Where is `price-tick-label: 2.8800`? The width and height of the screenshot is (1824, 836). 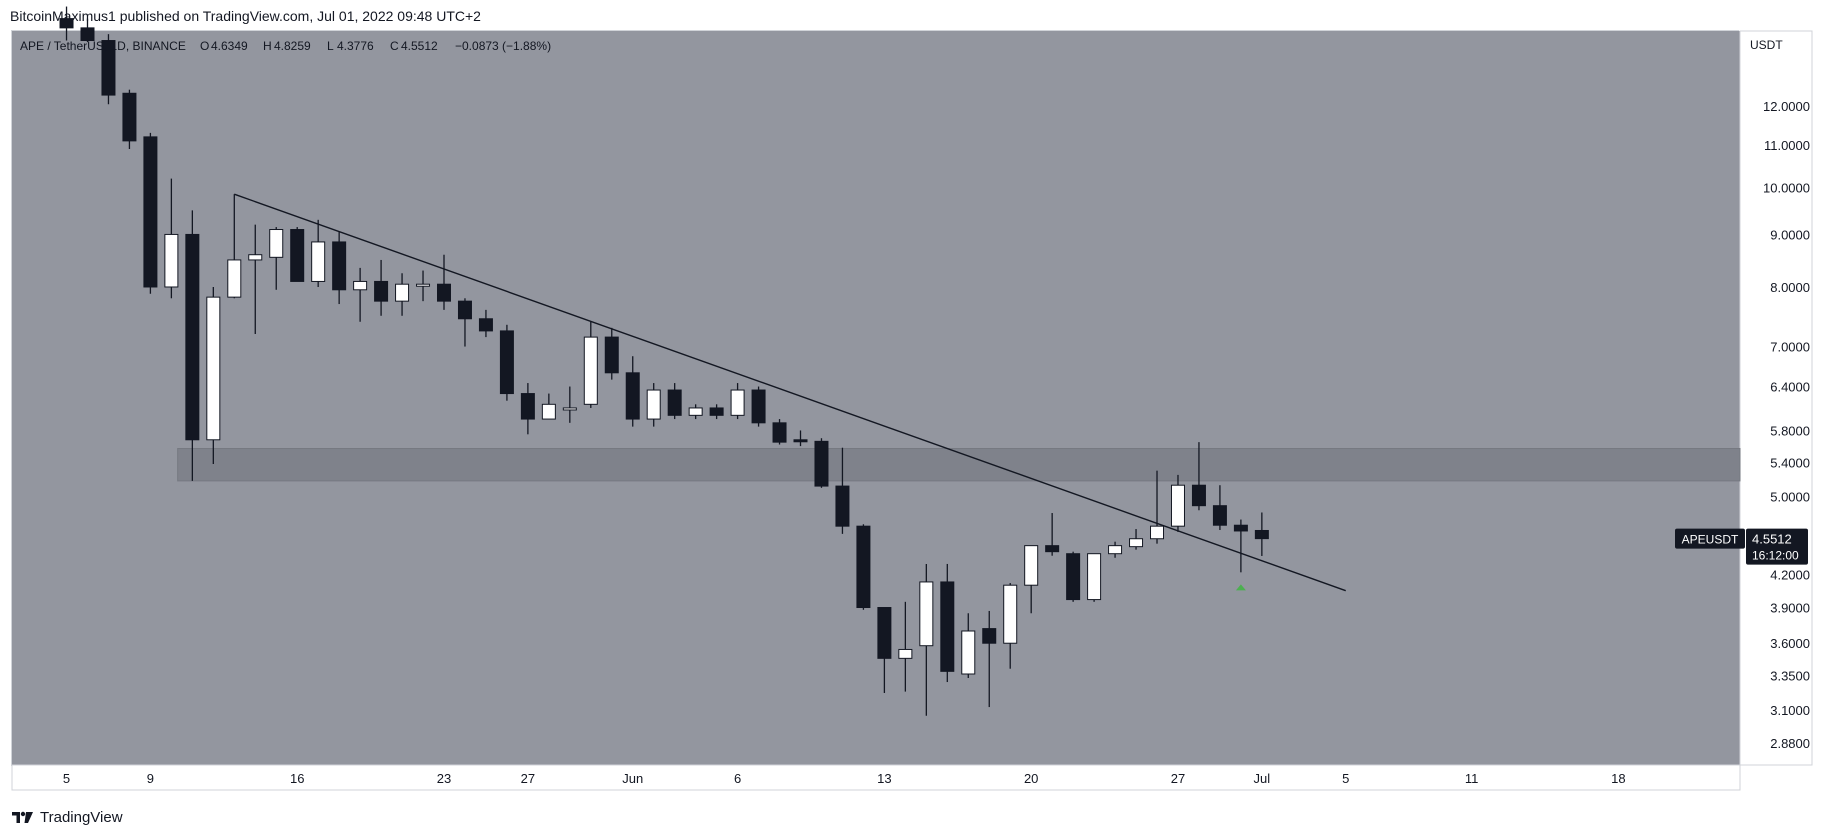 price-tick-label: 2.8800 is located at coordinates (1790, 743).